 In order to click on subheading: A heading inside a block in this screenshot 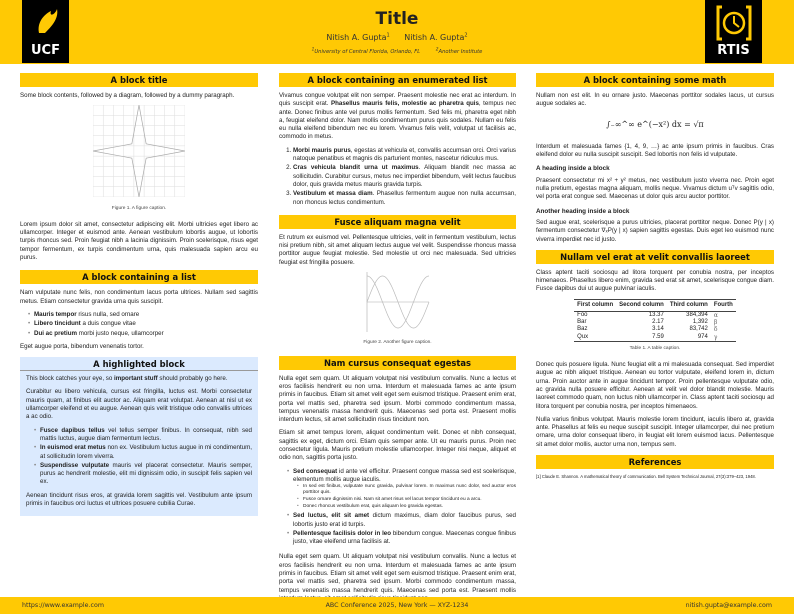, I will do `click(573, 169)`.